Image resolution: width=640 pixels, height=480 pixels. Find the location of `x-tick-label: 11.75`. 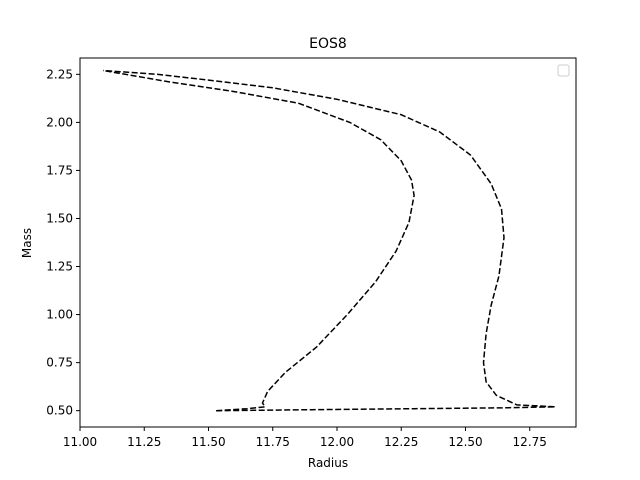

x-tick-label: 11.75 is located at coordinates (273, 442).